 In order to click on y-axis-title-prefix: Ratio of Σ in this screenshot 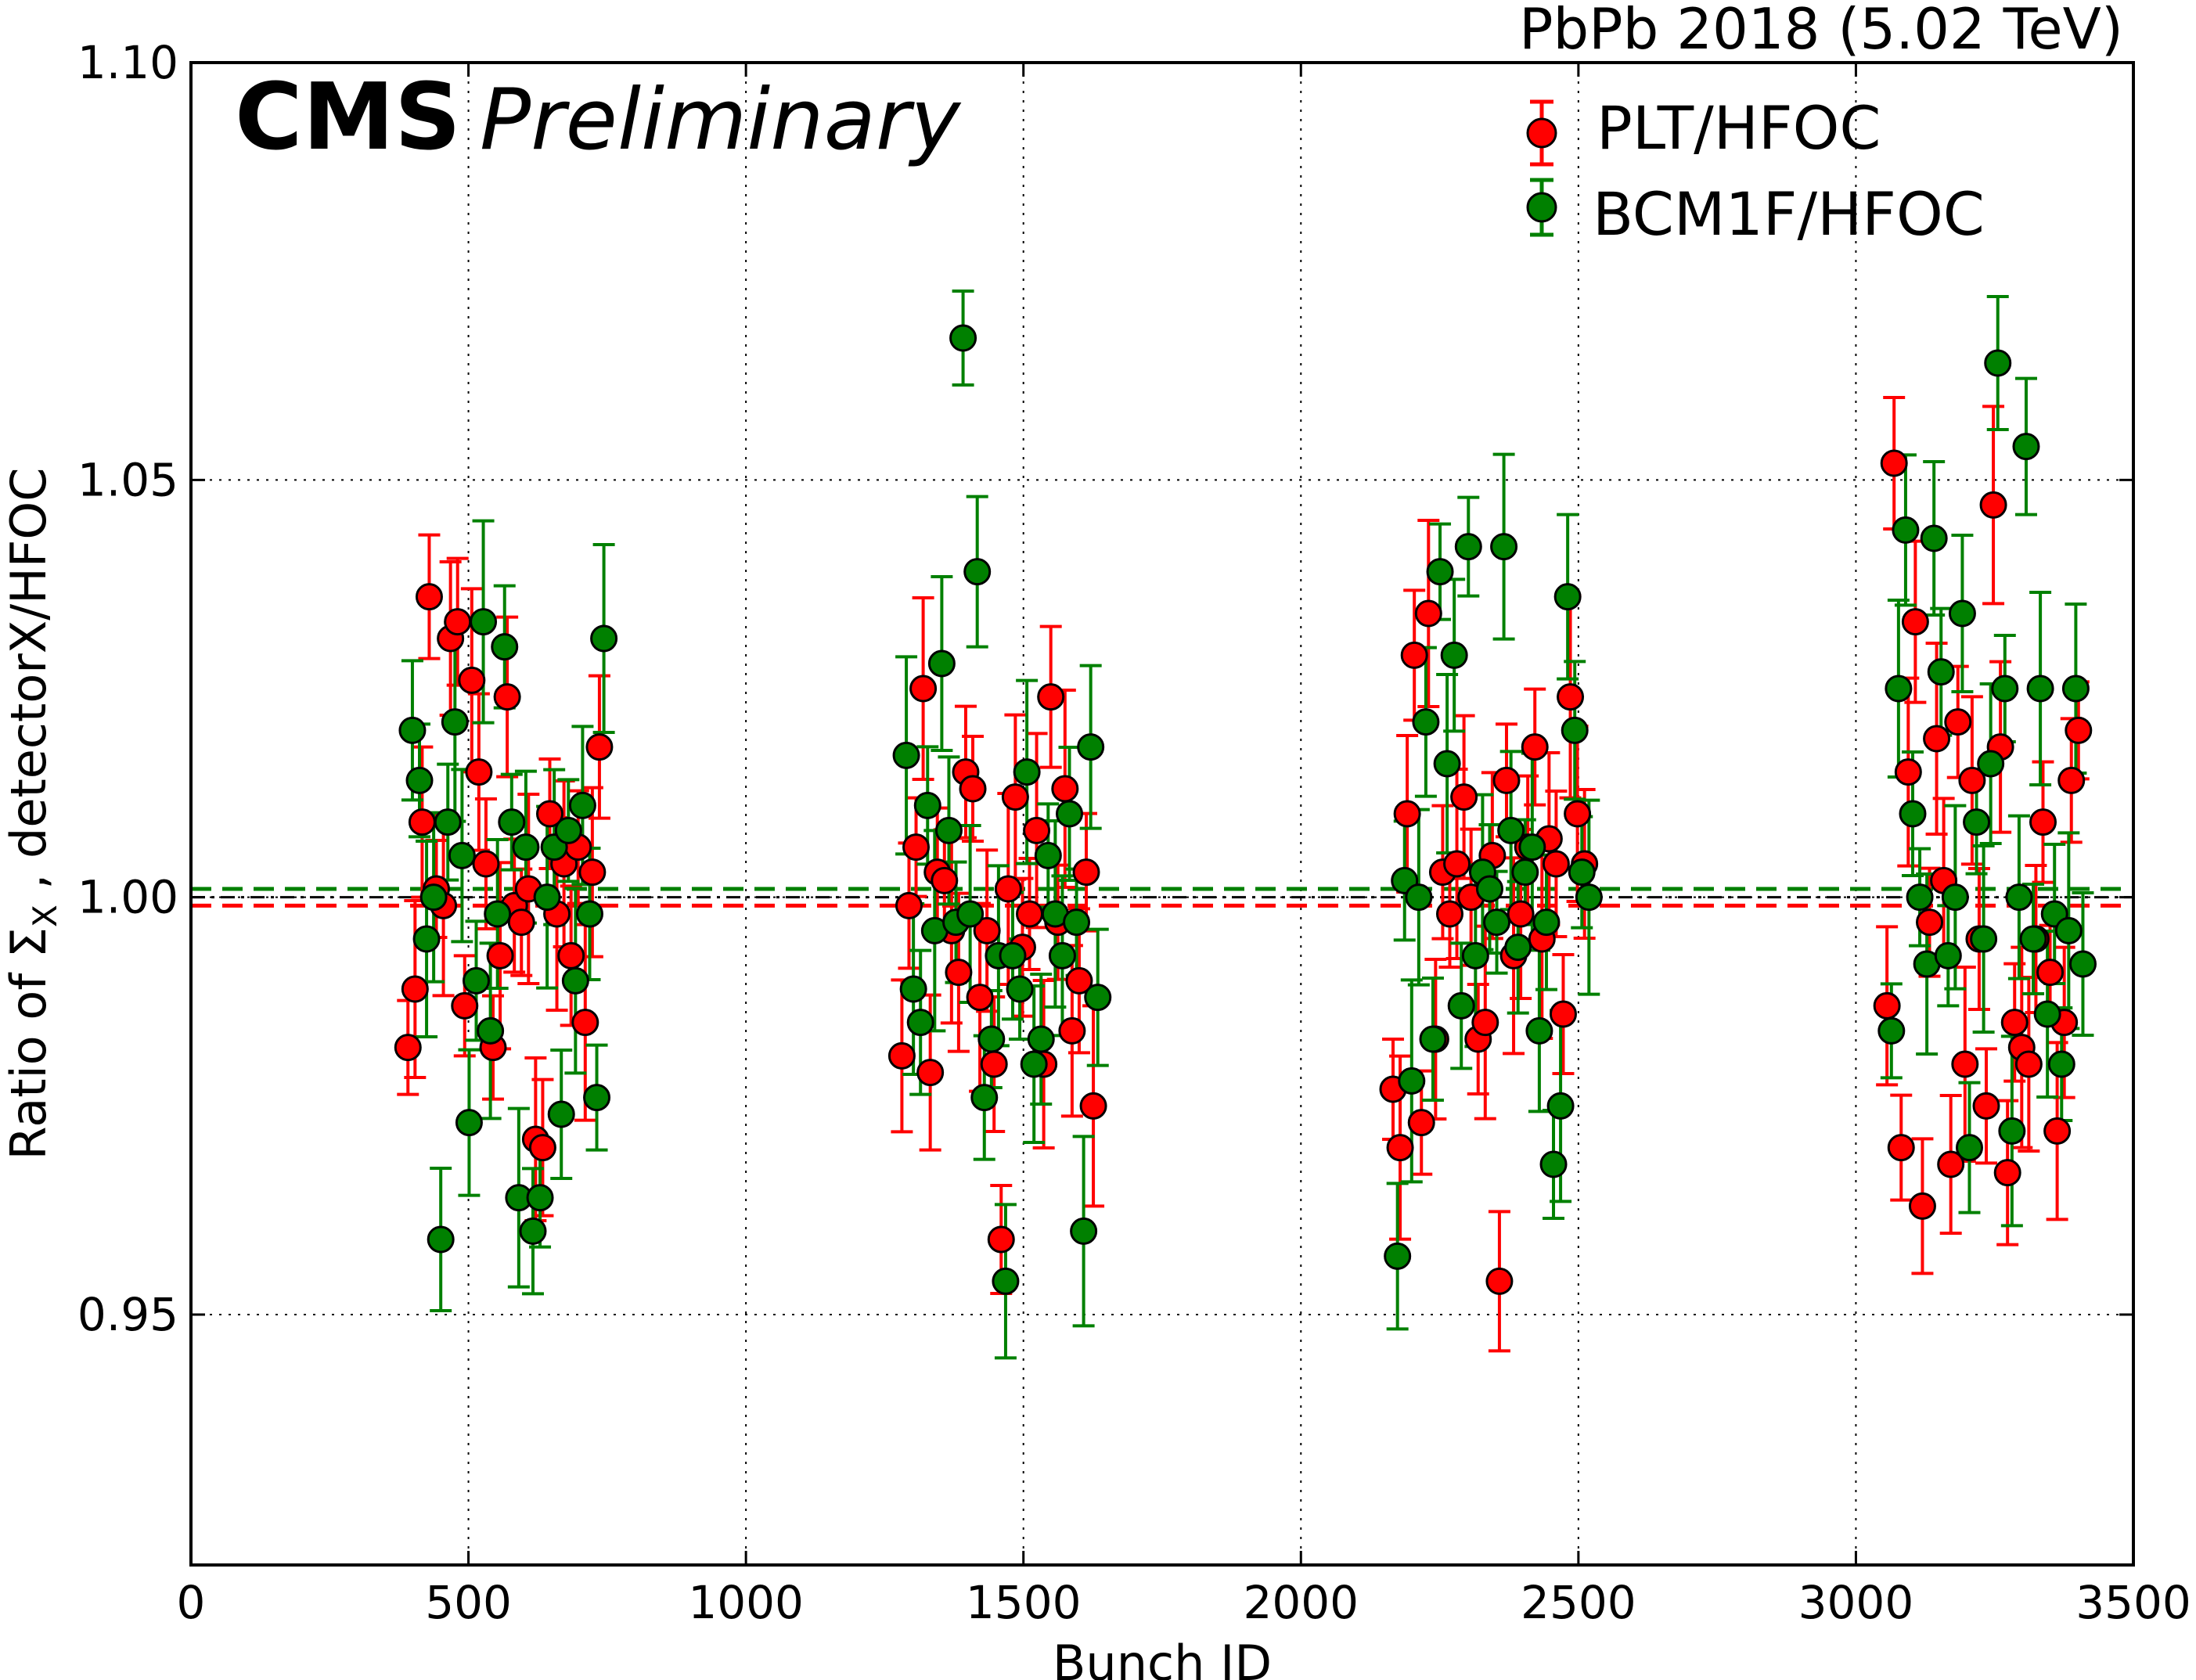, I will do `click(28, 1043)`.